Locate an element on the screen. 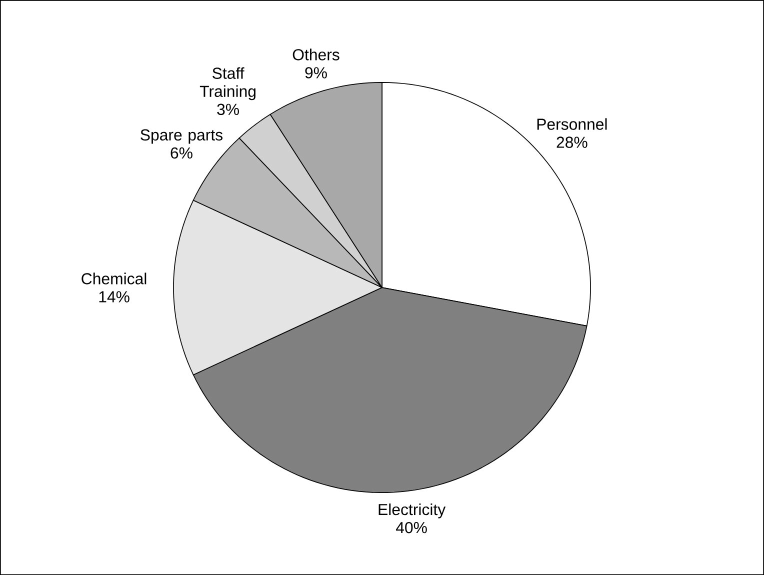  slice-label: Others is located at coordinates (316, 54).